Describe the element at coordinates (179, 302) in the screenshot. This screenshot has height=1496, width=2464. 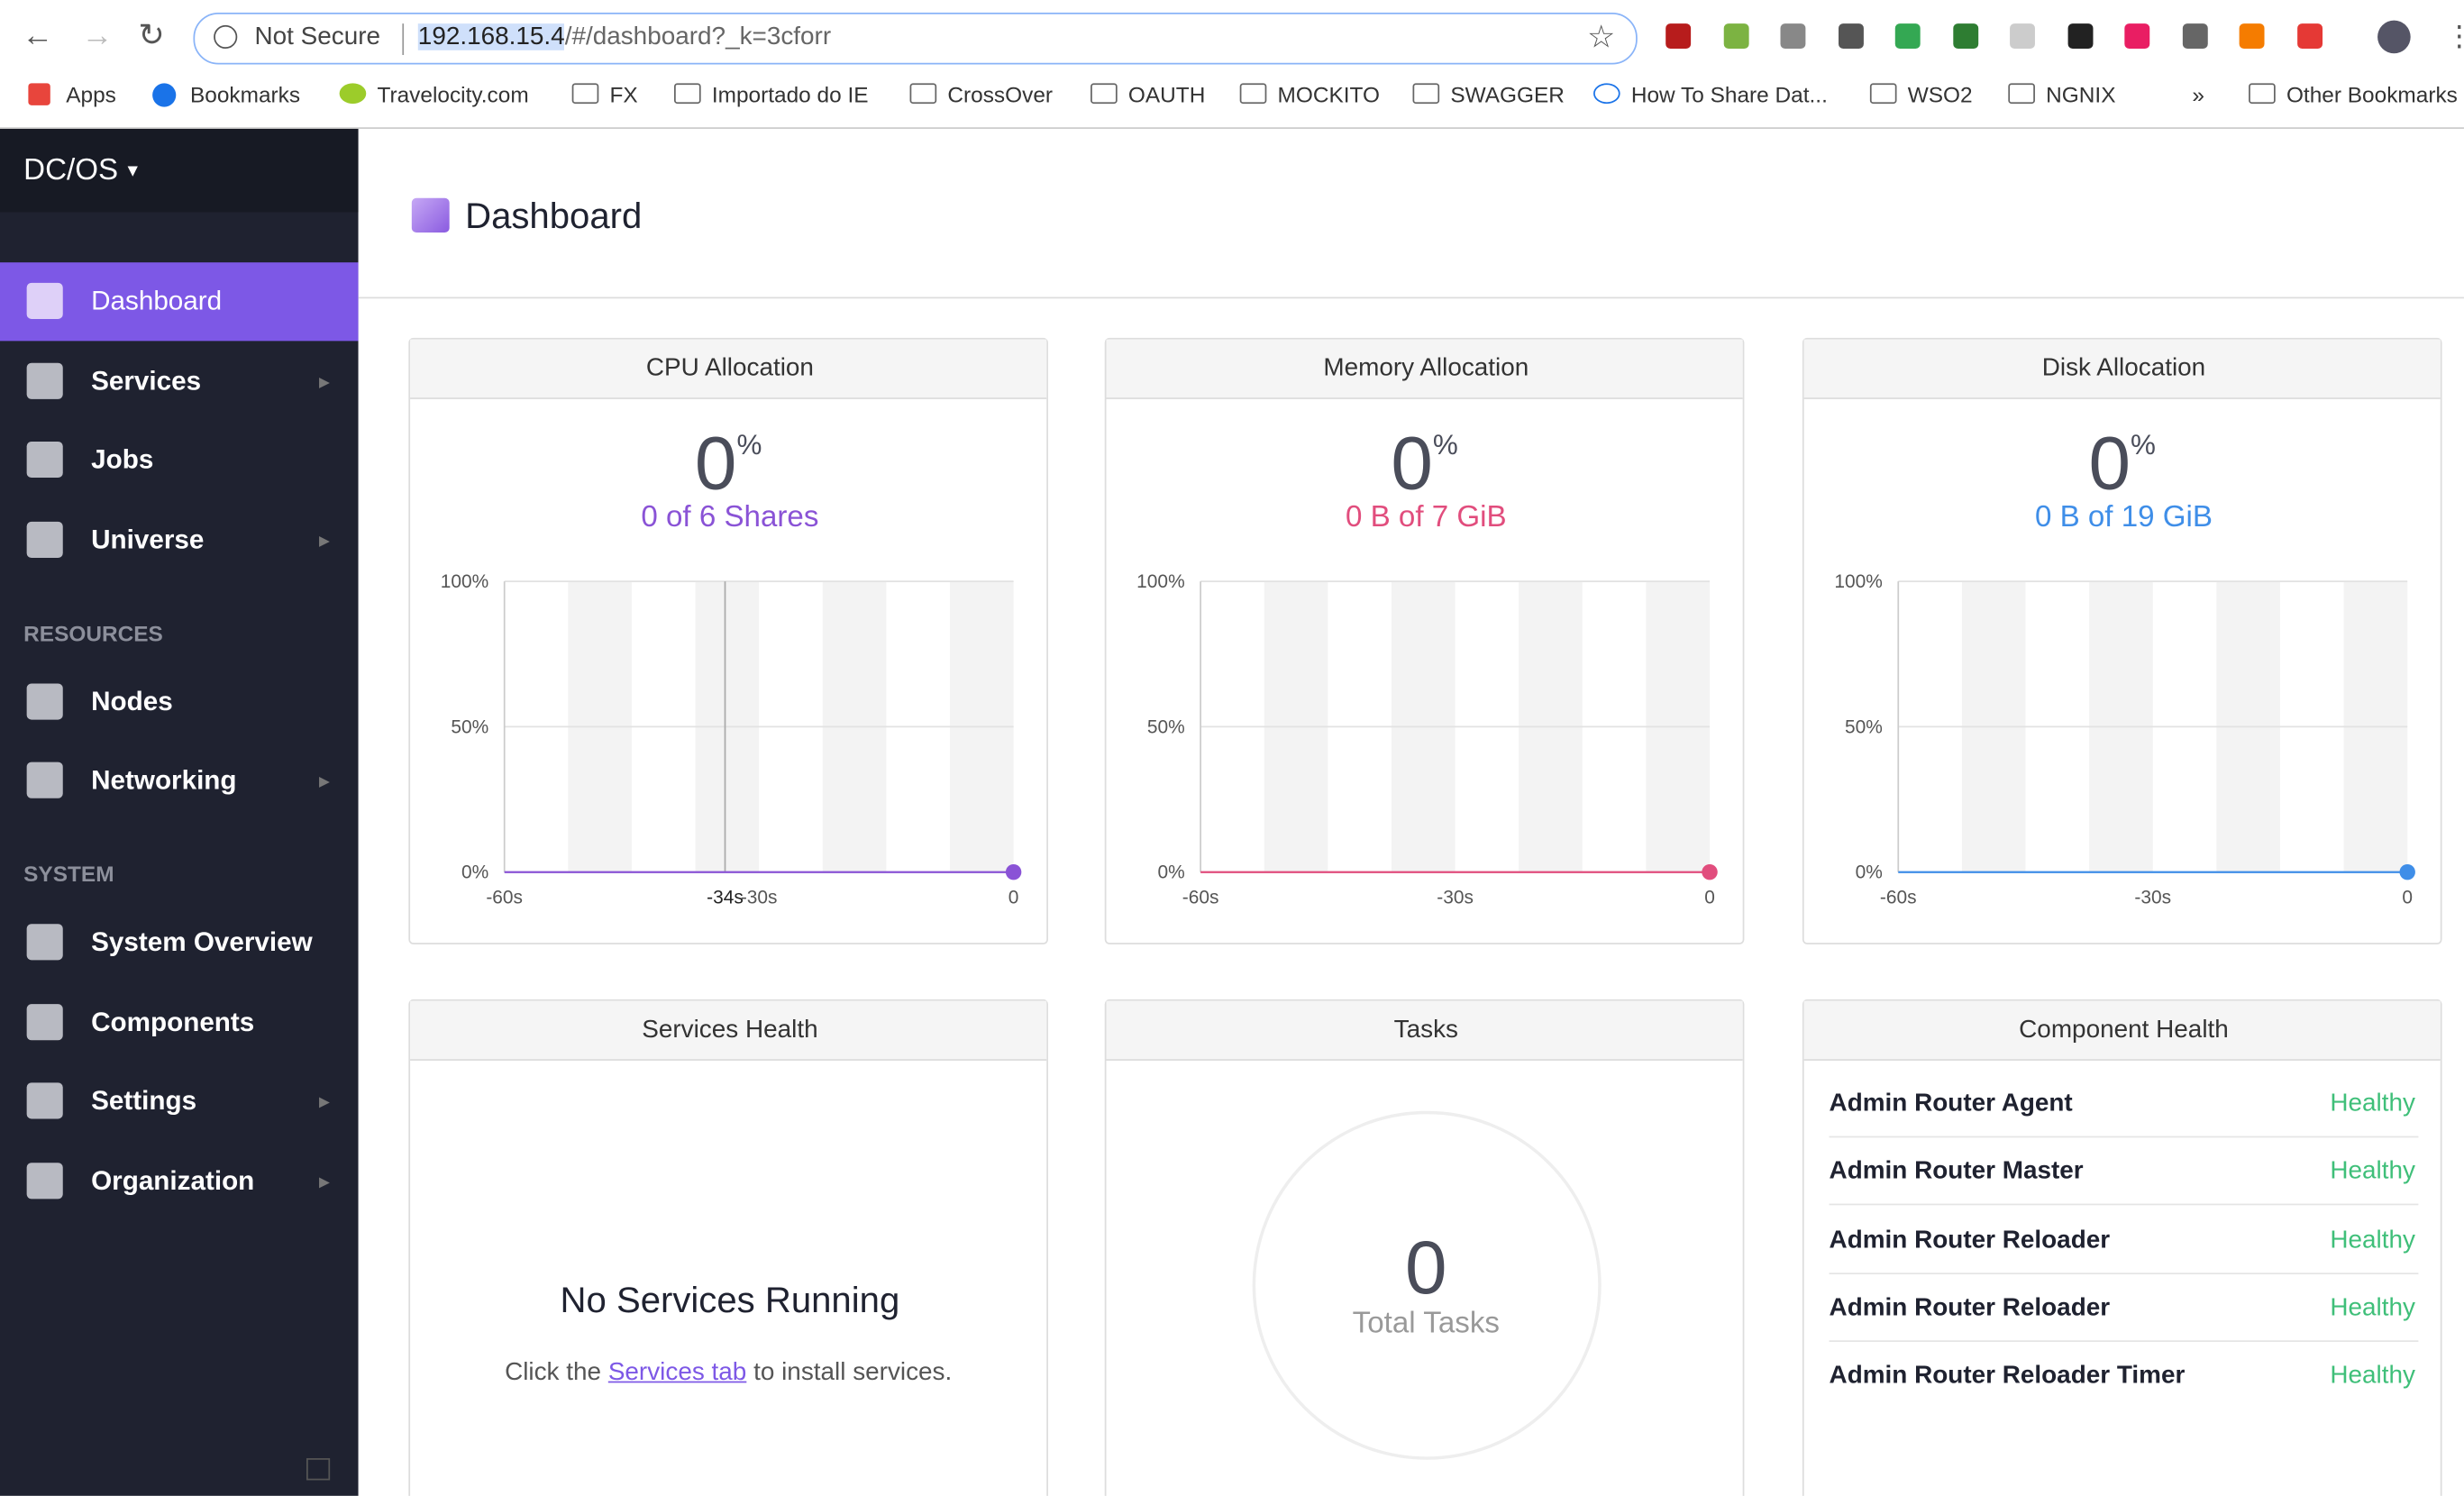
I see `sidebar-item: Dashboard` at that location.